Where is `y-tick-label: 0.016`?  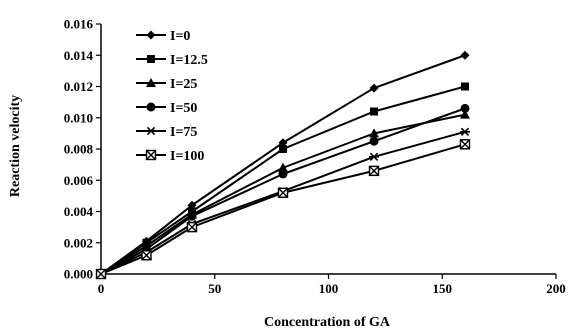 y-tick-label: 0.016 is located at coordinates (79, 24).